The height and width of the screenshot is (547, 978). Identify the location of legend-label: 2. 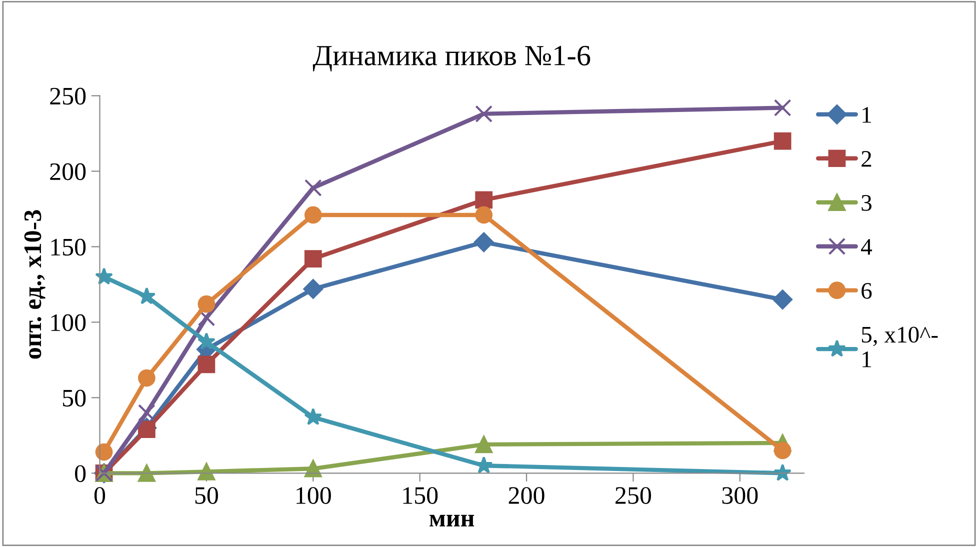
(867, 159).